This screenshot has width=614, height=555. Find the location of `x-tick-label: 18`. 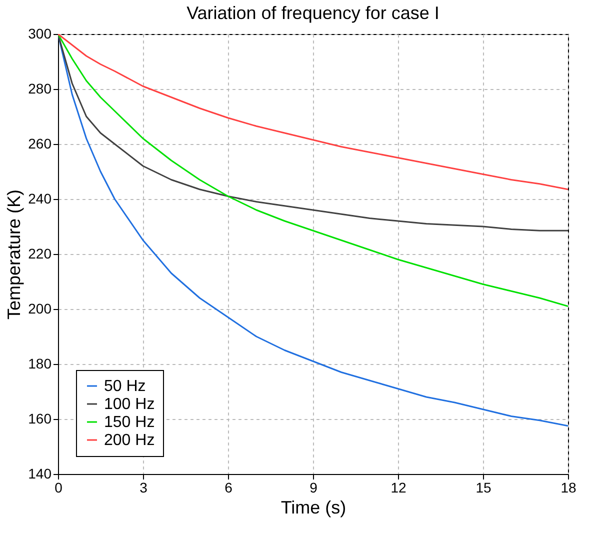

x-tick-label: 18 is located at coordinates (568, 488).